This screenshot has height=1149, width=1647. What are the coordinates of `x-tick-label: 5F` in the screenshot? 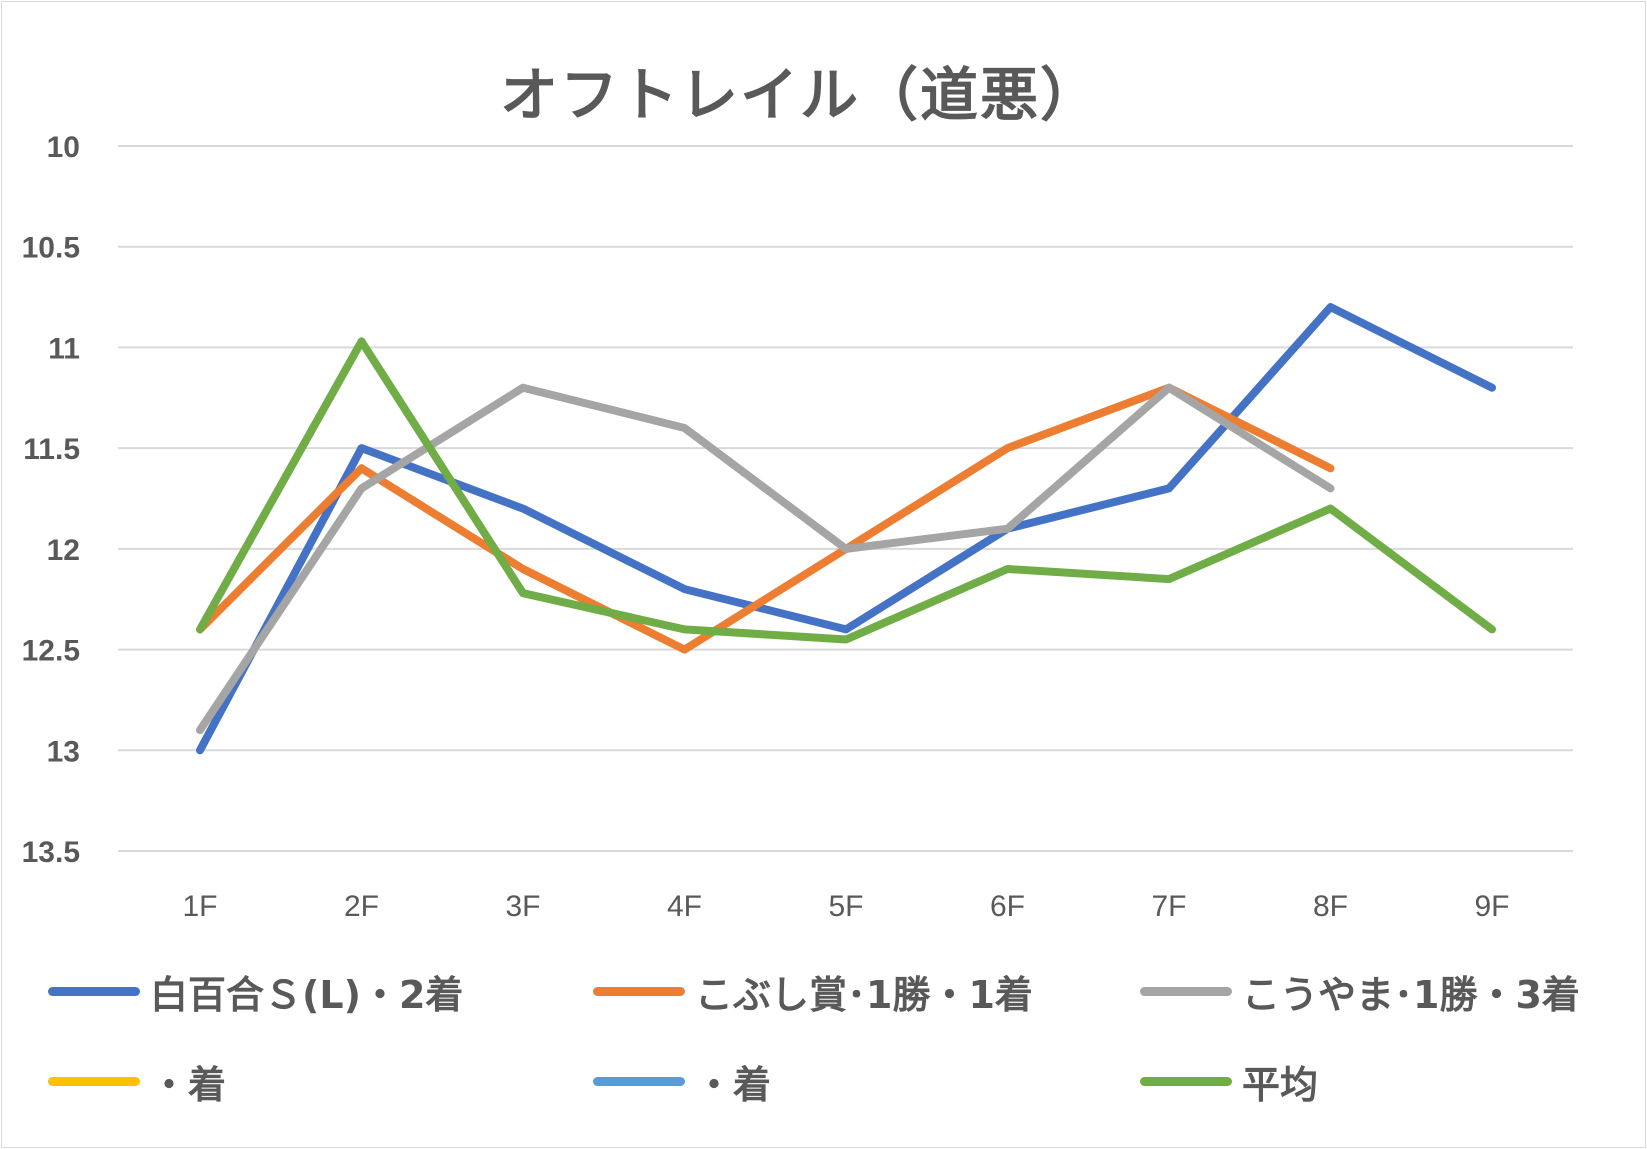 It's located at (845, 906).